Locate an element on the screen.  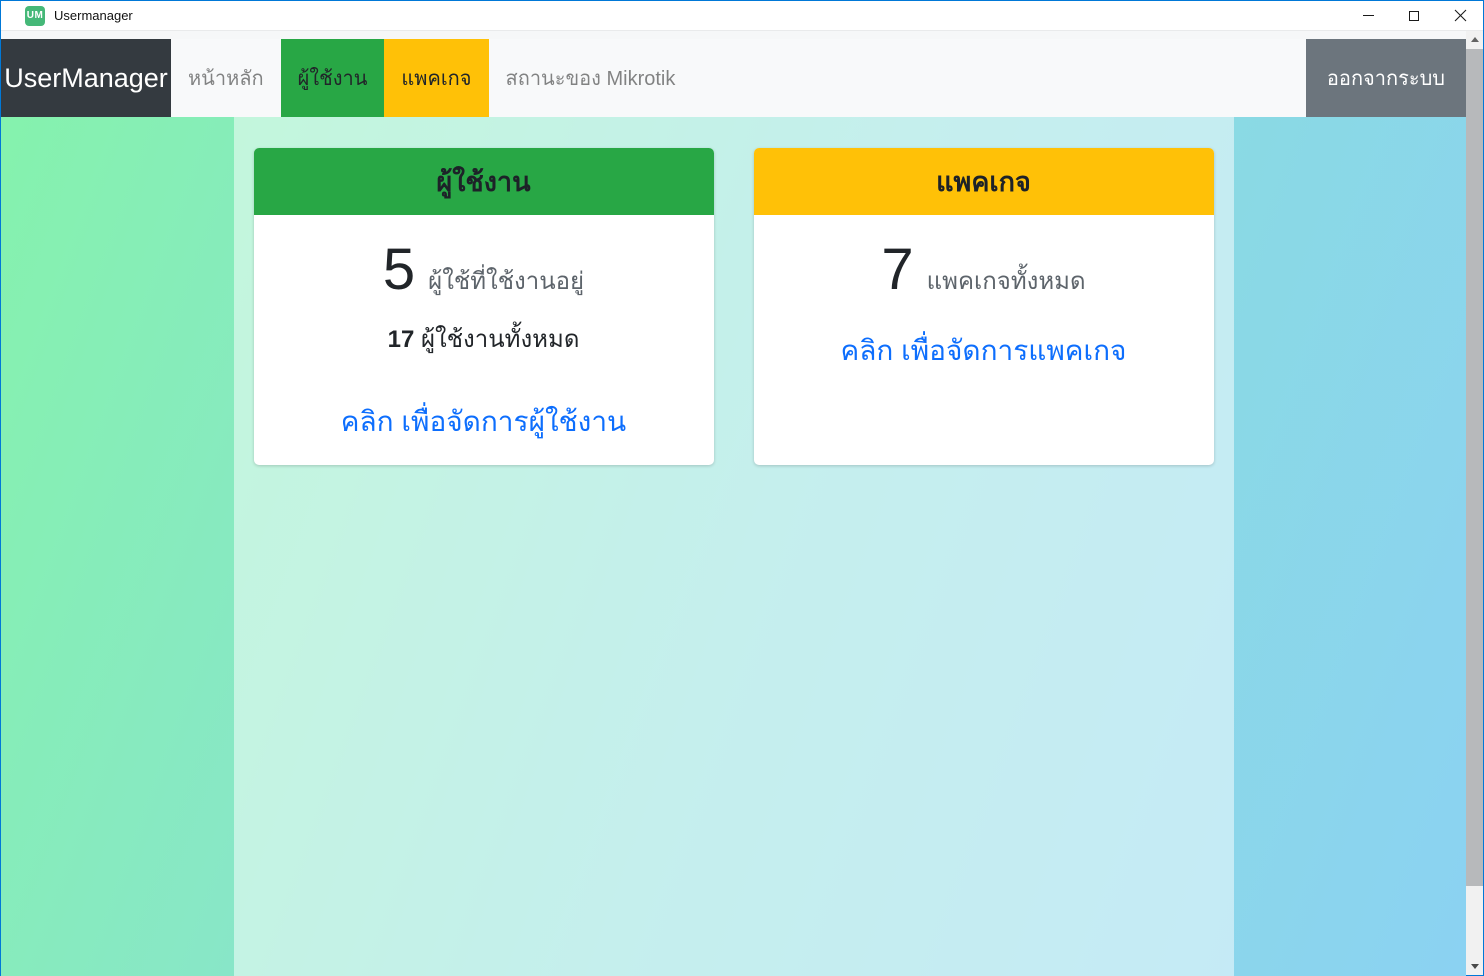
maximize-icon is located at coordinates (1414, 15).